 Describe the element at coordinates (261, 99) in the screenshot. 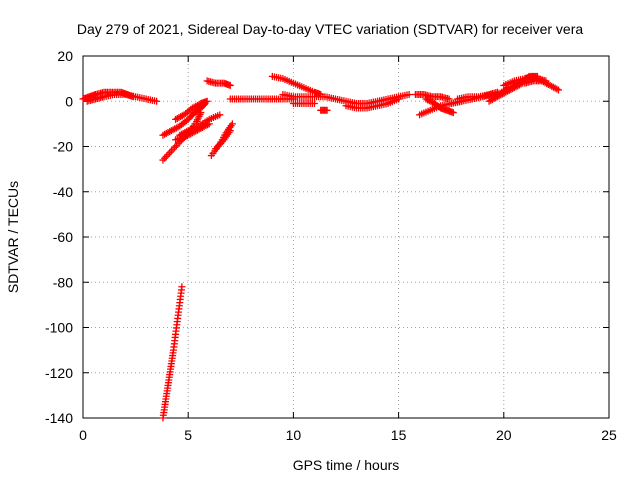

I see `series-seg11` at that location.